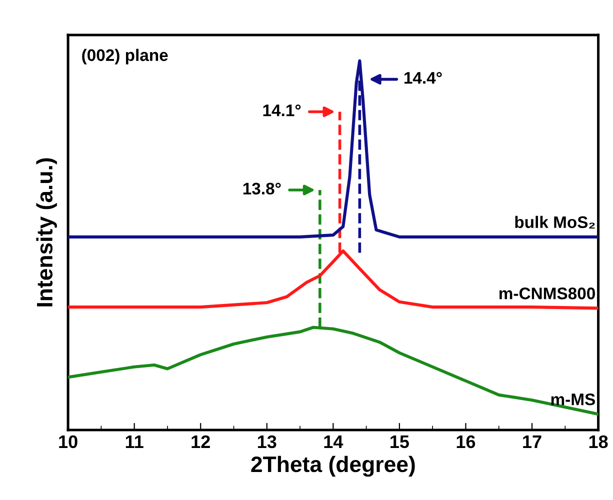  I want to click on ref-line-label: 14.1°, so click(282, 110).